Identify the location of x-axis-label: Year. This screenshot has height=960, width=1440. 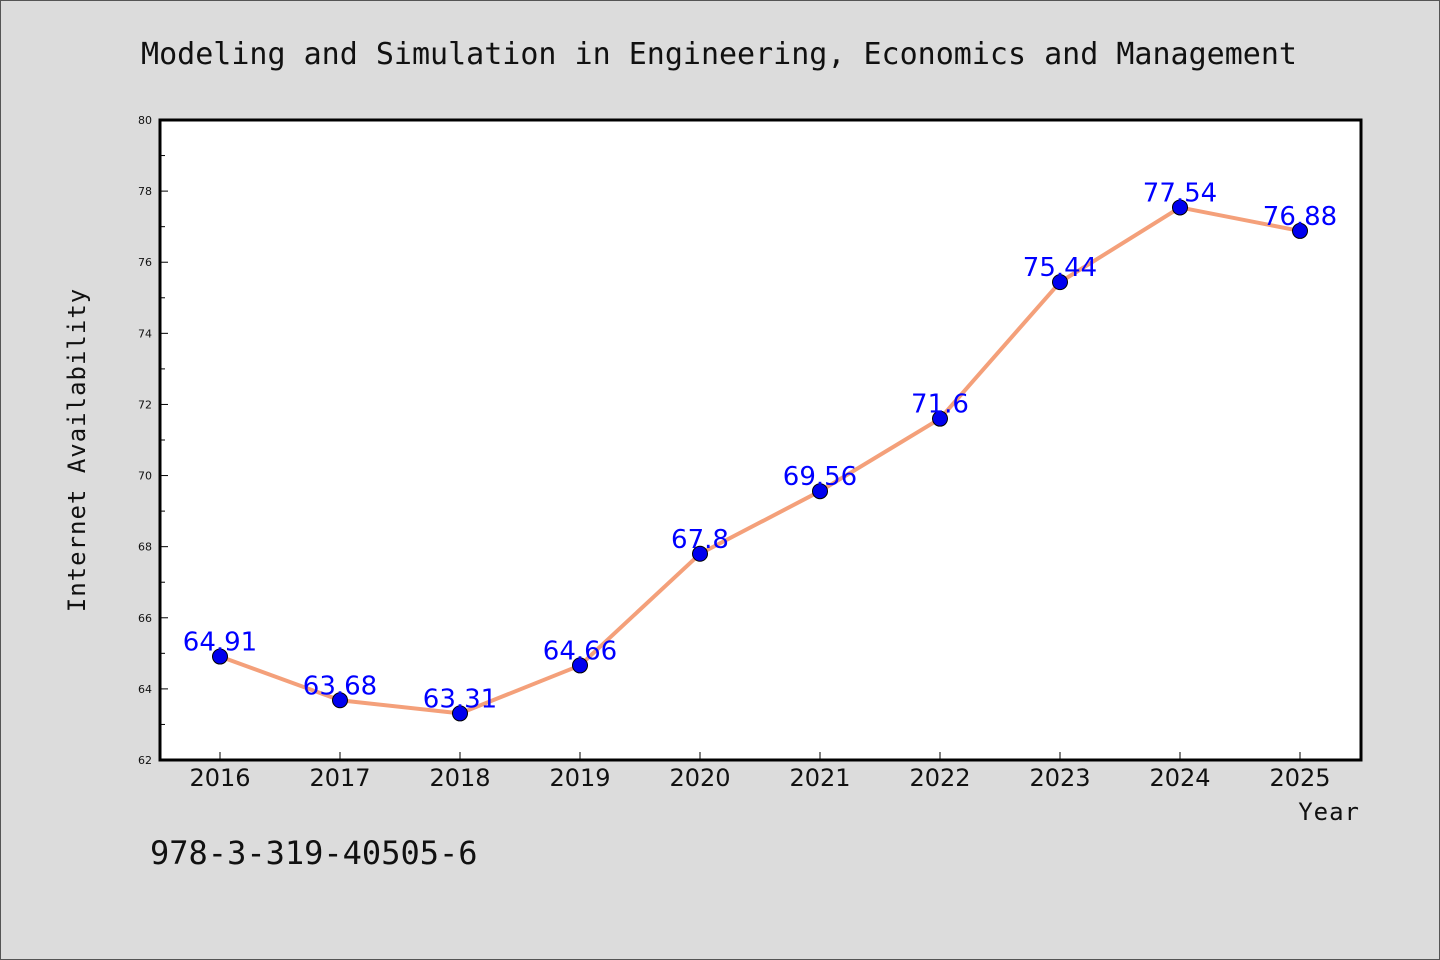
(1329, 812).